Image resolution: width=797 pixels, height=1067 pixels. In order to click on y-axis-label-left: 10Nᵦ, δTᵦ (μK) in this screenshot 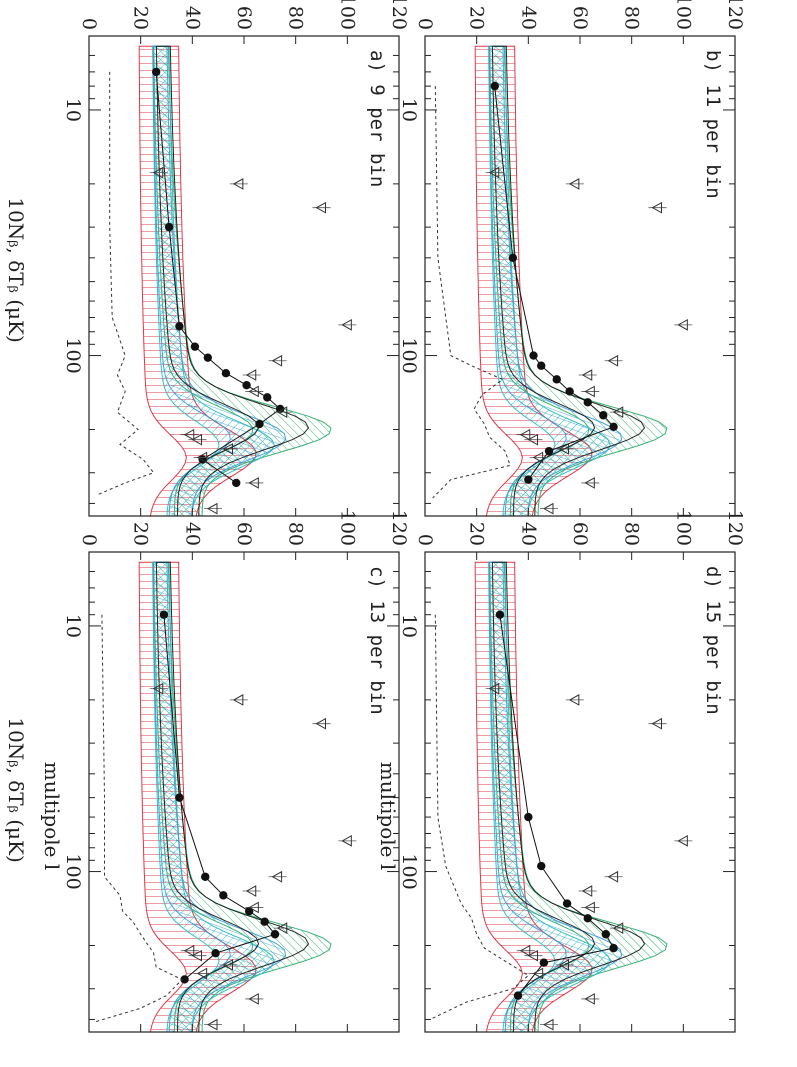, I will do `click(16, 270)`.